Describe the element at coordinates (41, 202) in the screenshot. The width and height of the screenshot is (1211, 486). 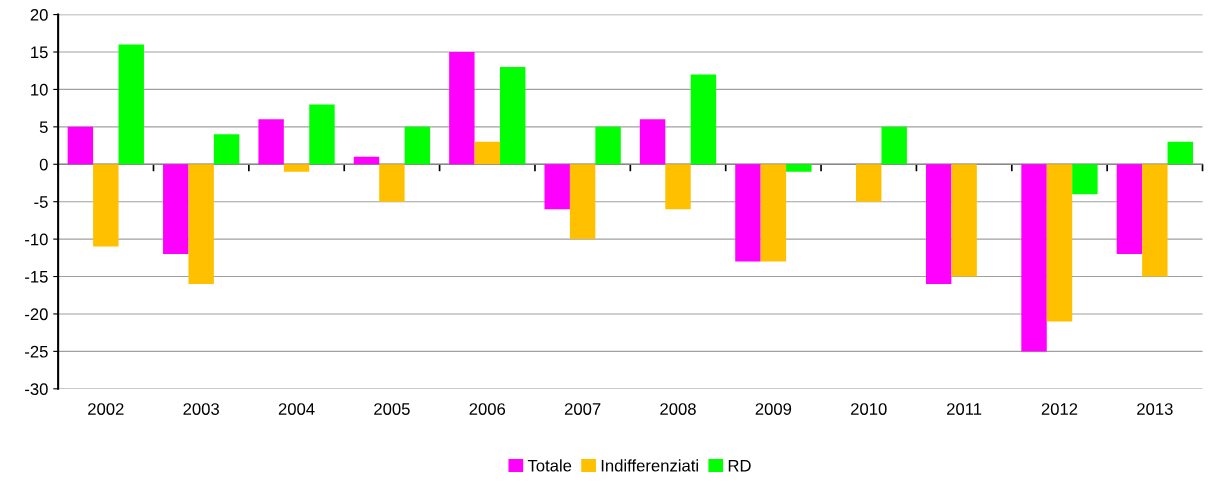
I see `y-tick-label: -5` at that location.